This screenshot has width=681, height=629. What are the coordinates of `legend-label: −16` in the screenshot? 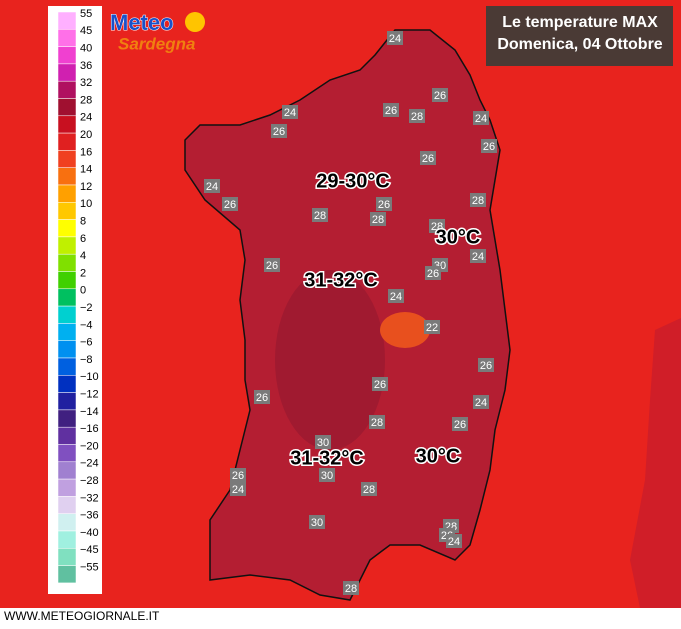 It's located at (89, 429).